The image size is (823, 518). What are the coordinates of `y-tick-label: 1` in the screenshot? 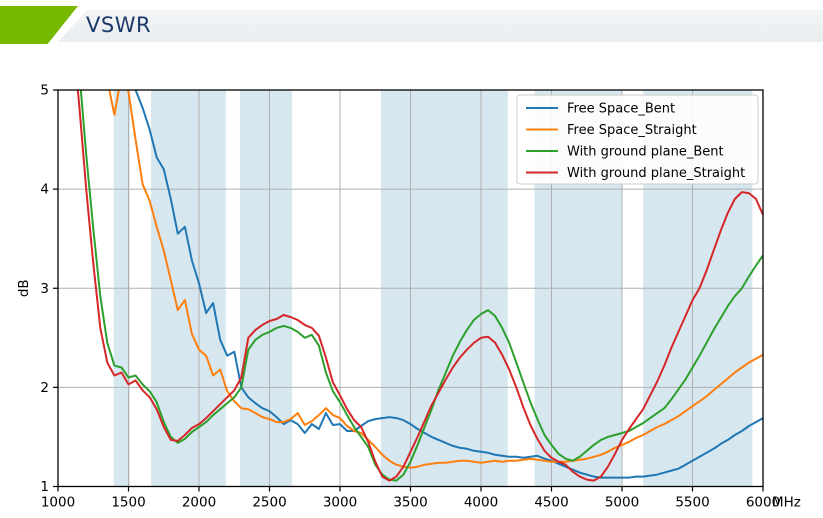 It's located at (44, 487).